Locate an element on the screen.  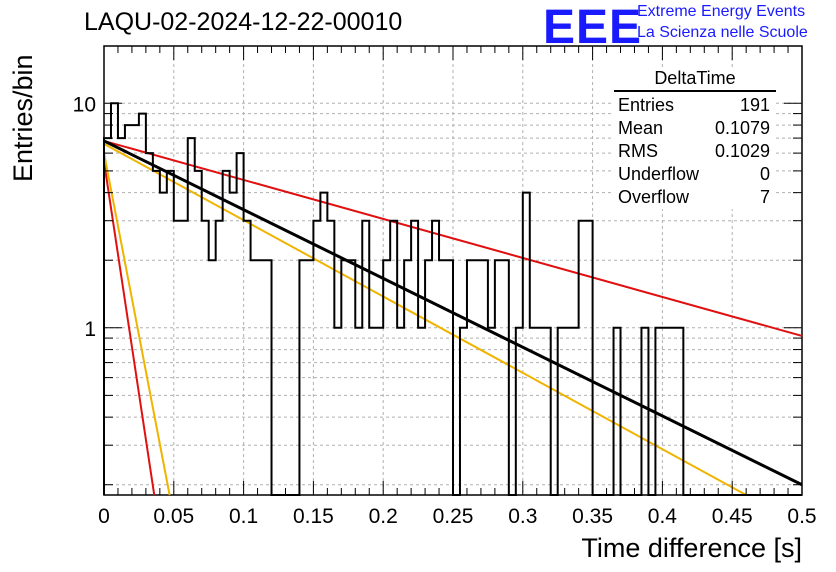
run-title: LAQU-02-2024-12-22-00010 is located at coordinates (243, 22).